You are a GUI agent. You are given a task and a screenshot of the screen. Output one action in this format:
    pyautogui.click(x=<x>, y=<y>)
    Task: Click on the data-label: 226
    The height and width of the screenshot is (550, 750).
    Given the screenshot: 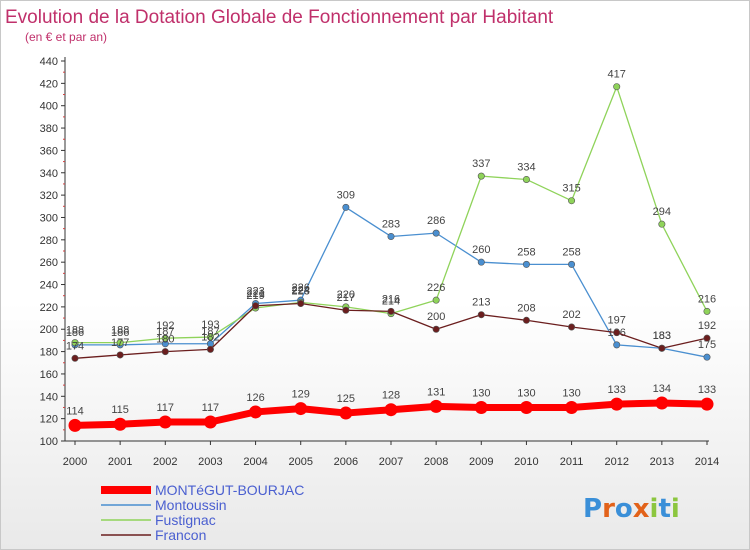 What is the action you would take?
    pyautogui.click(x=301, y=288)
    